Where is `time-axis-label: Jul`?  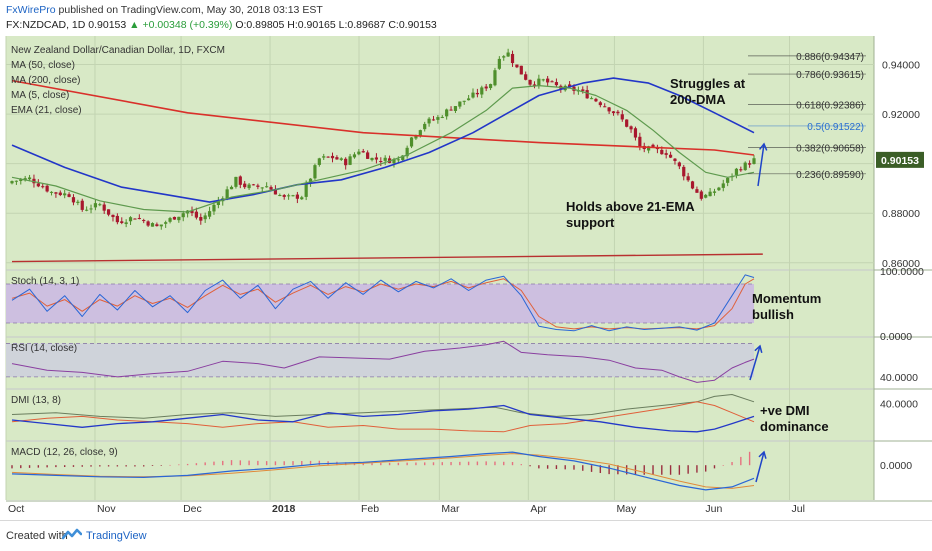
time-axis-label: Jul is located at coordinates (798, 509).